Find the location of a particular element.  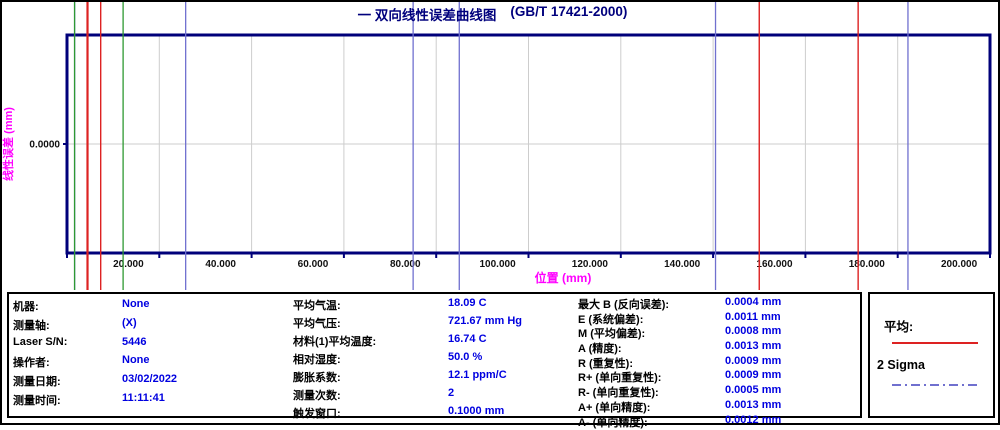

info-label: 机器: is located at coordinates (26, 307).